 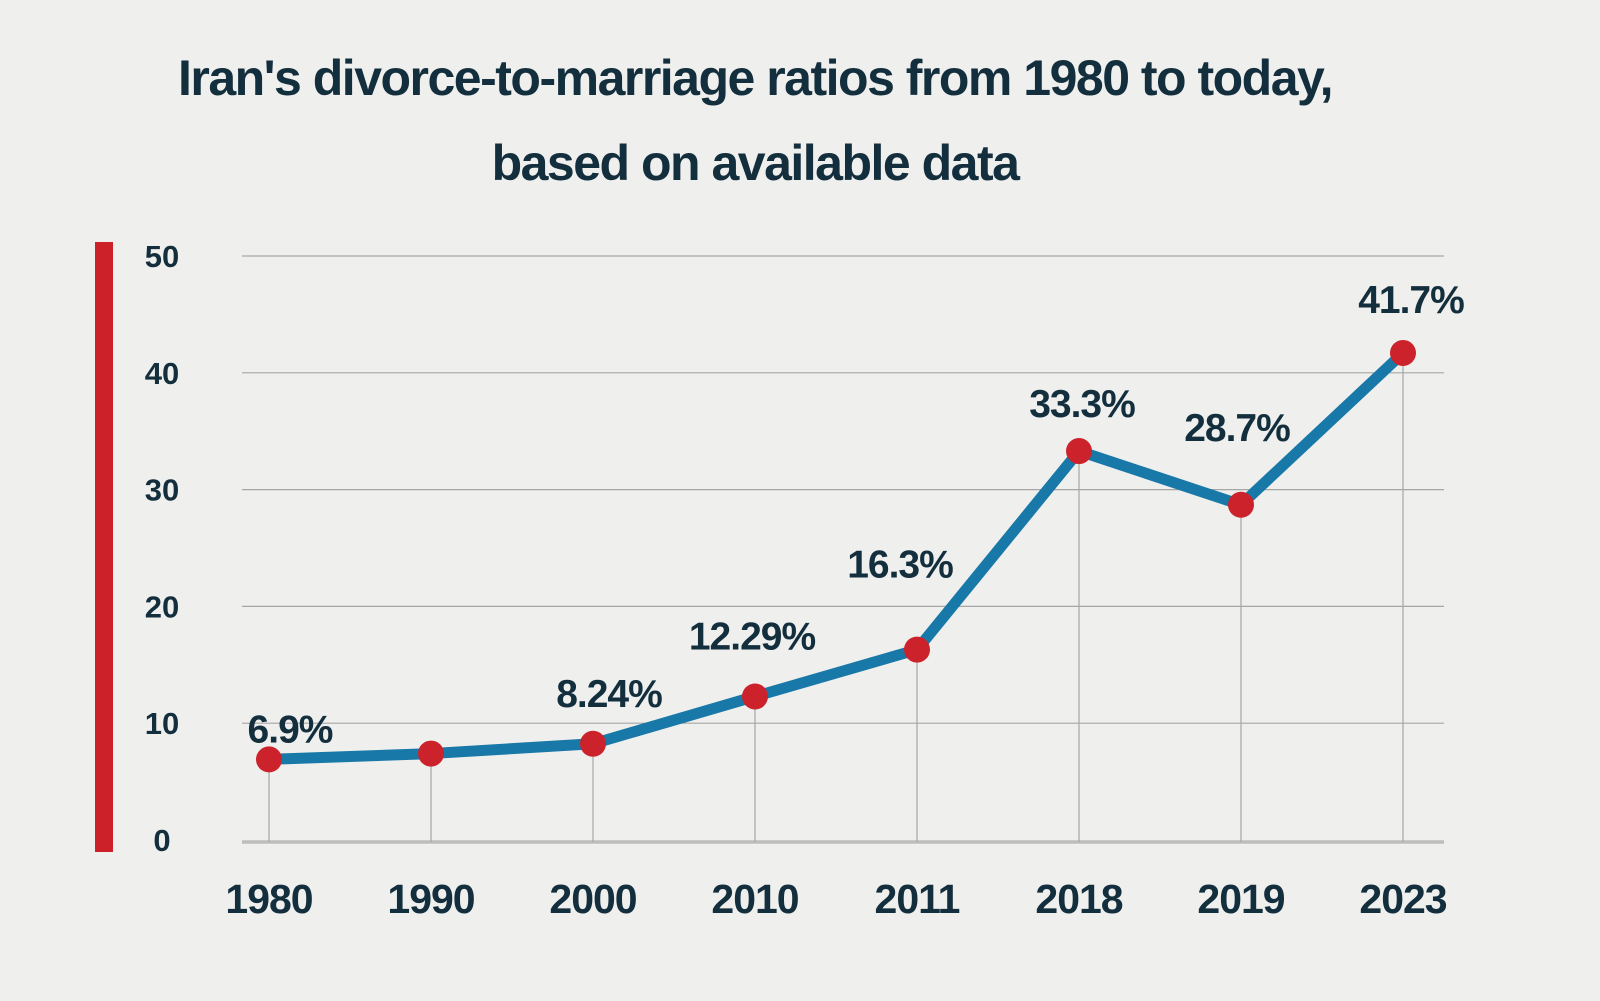 What do you see at coordinates (1240, 899) in the screenshot?
I see `x-tick-label-2019: 2019` at bounding box center [1240, 899].